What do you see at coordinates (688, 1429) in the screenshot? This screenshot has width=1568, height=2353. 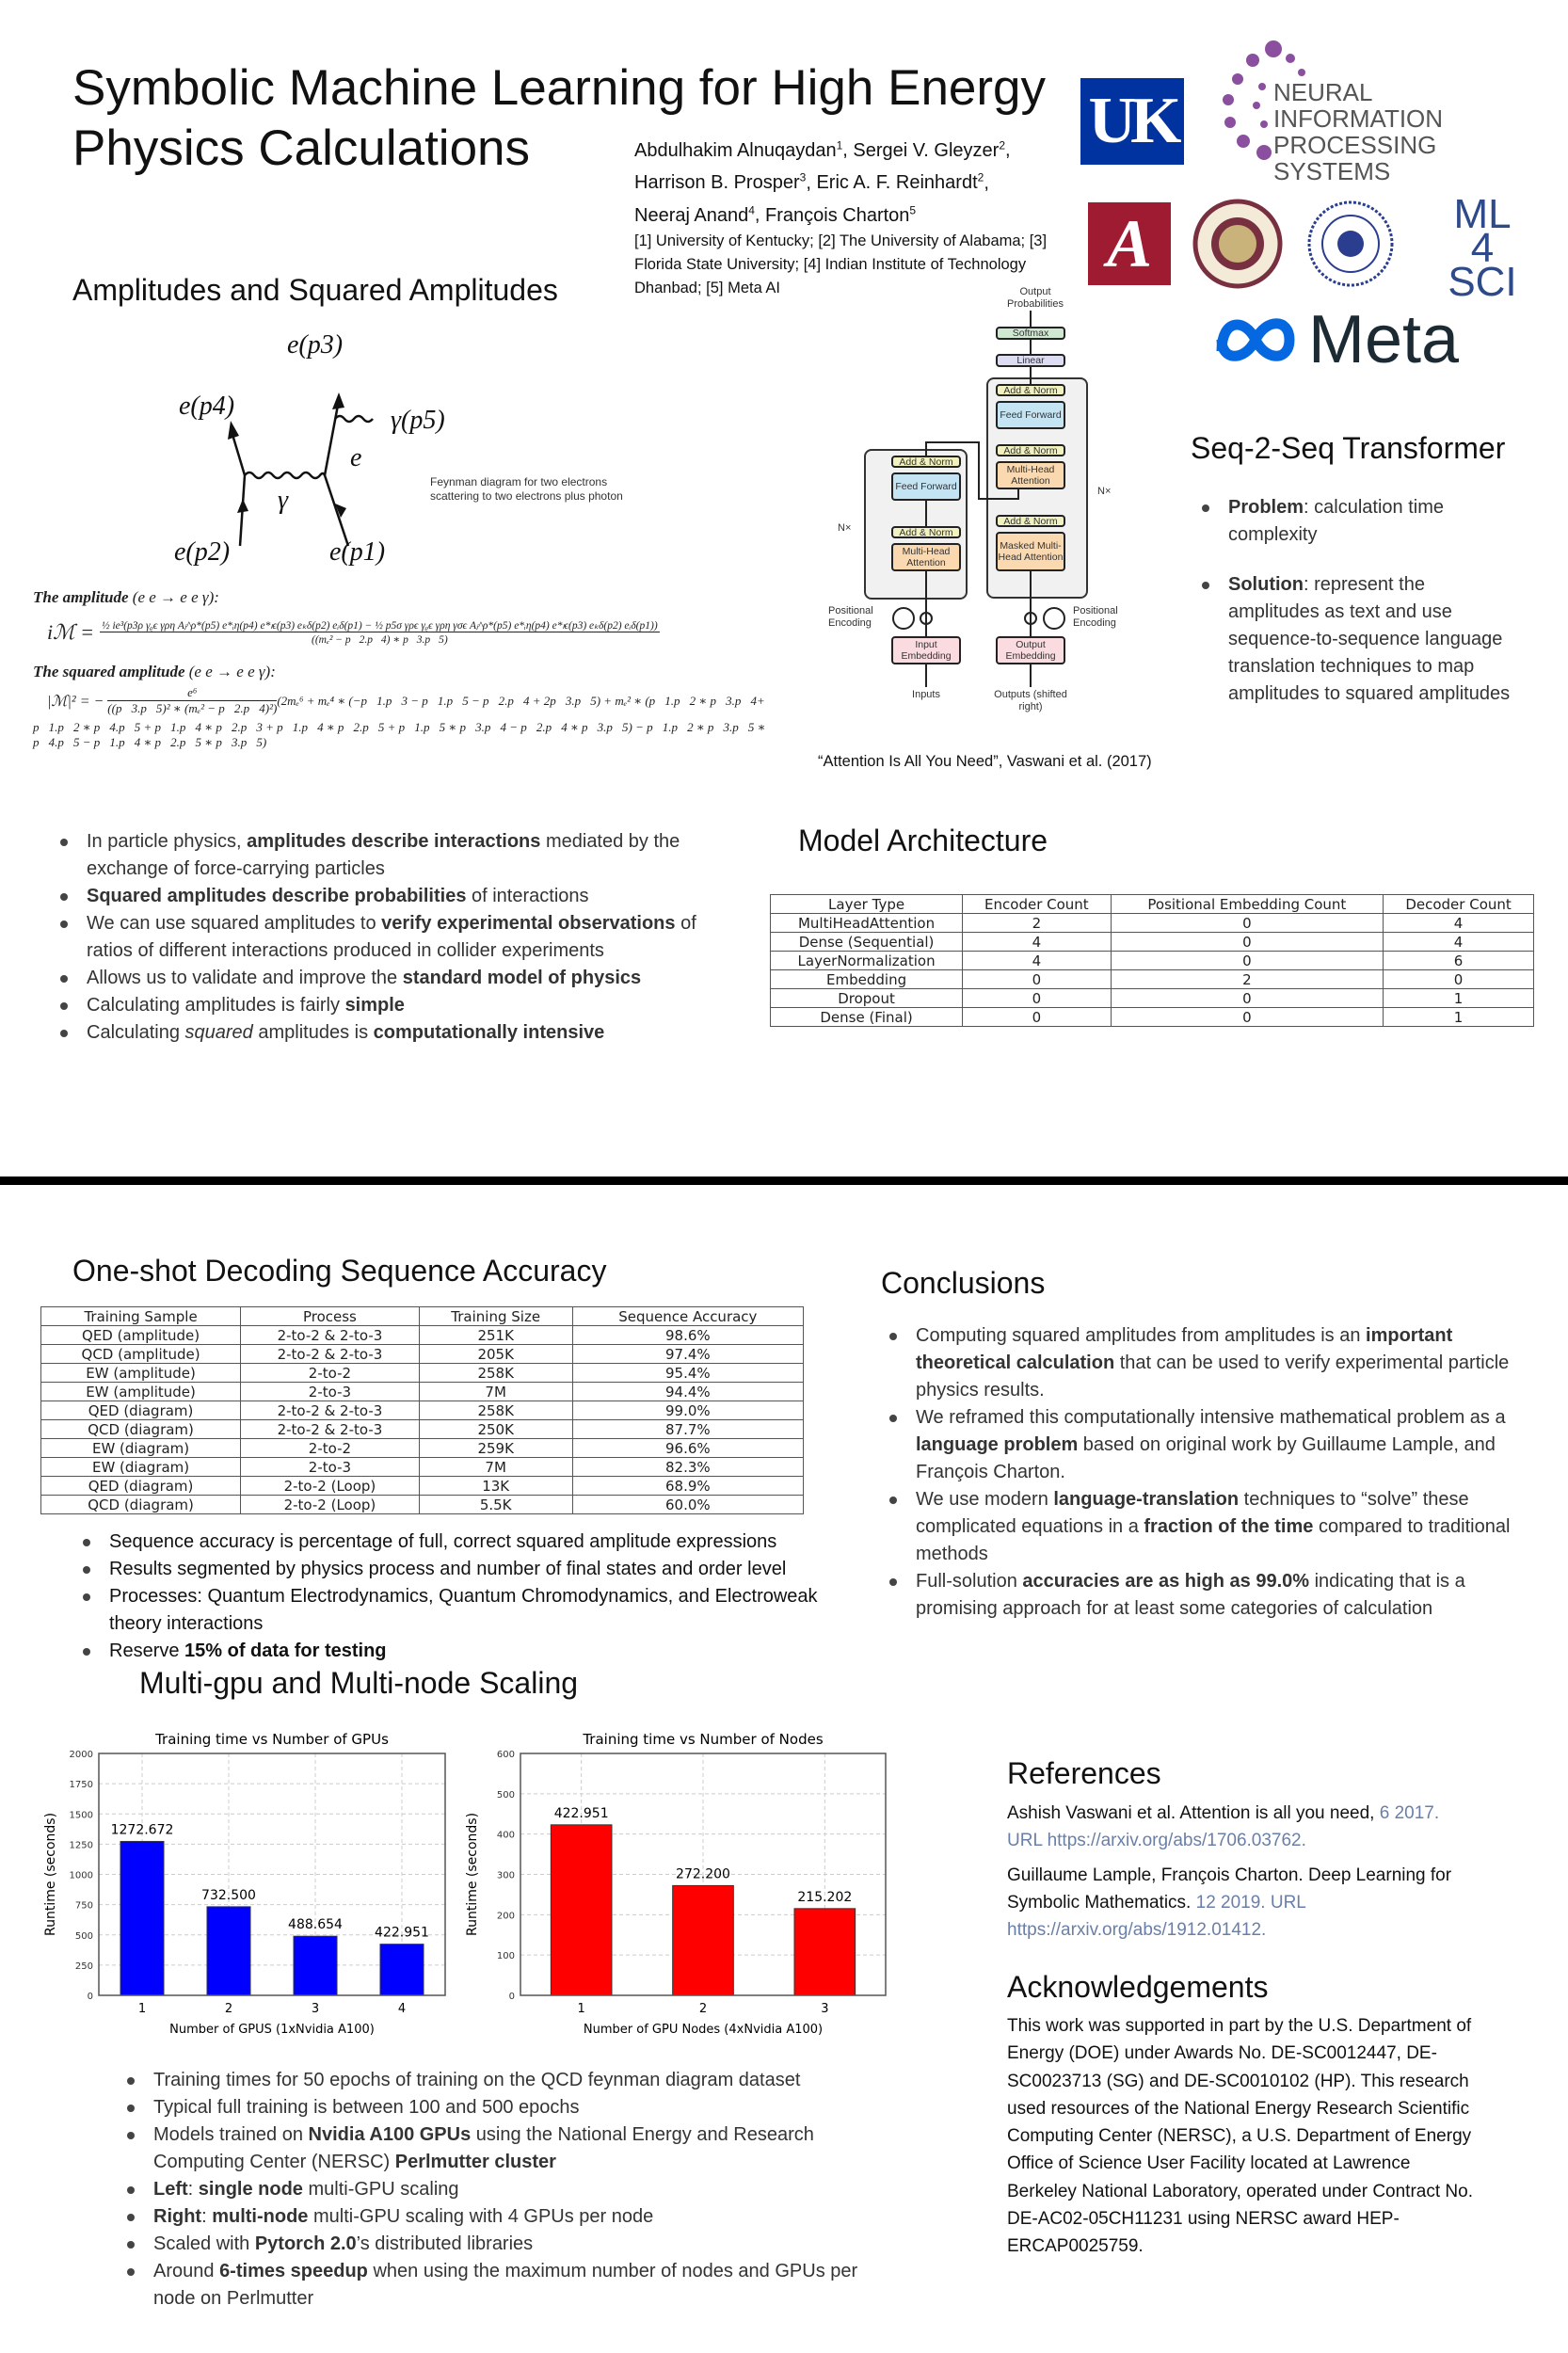 I see `table-cell: 87.7%` at bounding box center [688, 1429].